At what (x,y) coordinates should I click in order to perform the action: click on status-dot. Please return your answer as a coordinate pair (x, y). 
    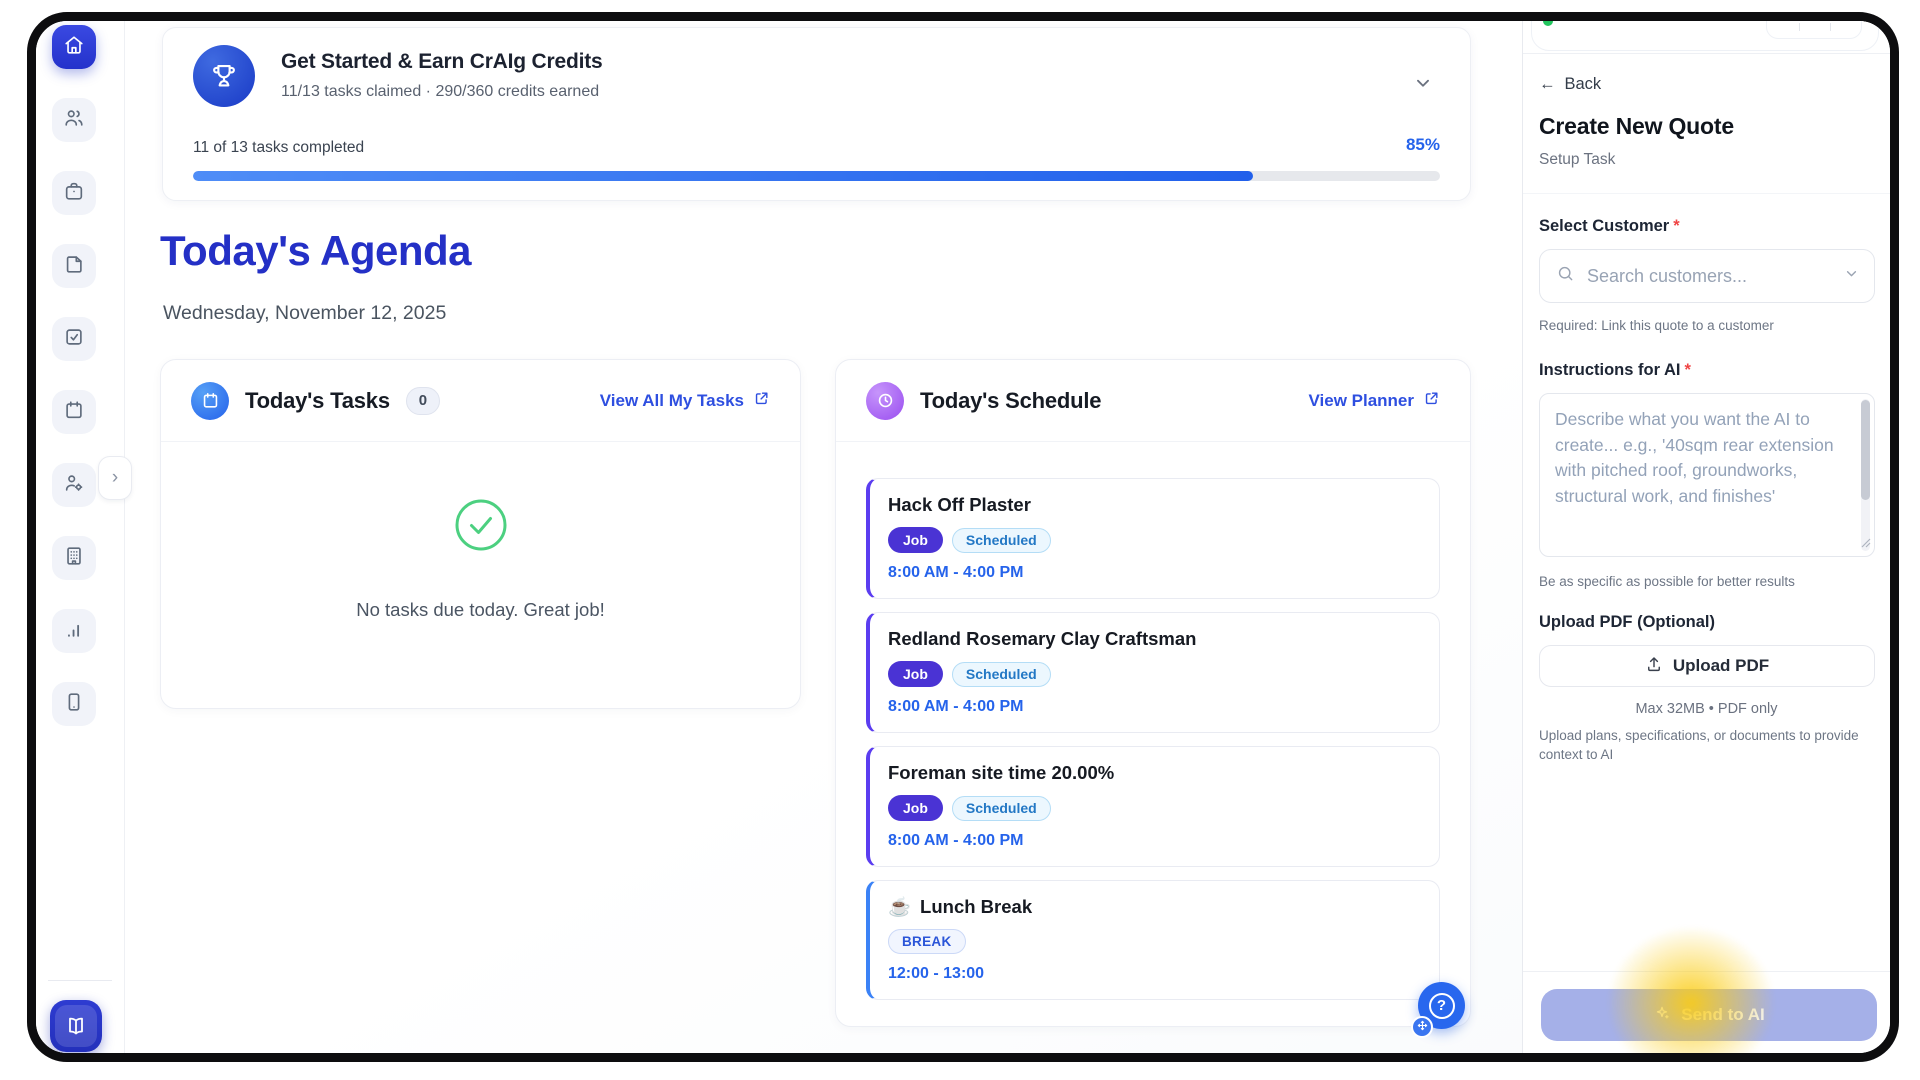
    Looking at the image, I should click on (1548, 23).